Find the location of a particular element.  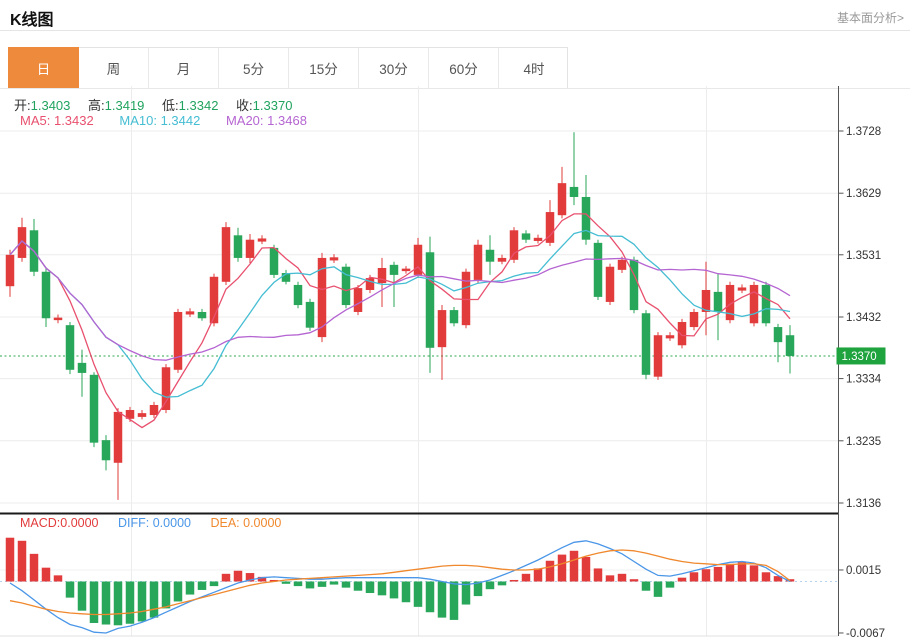

dea-value: 0.0000 is located at coordinates (262, 523).